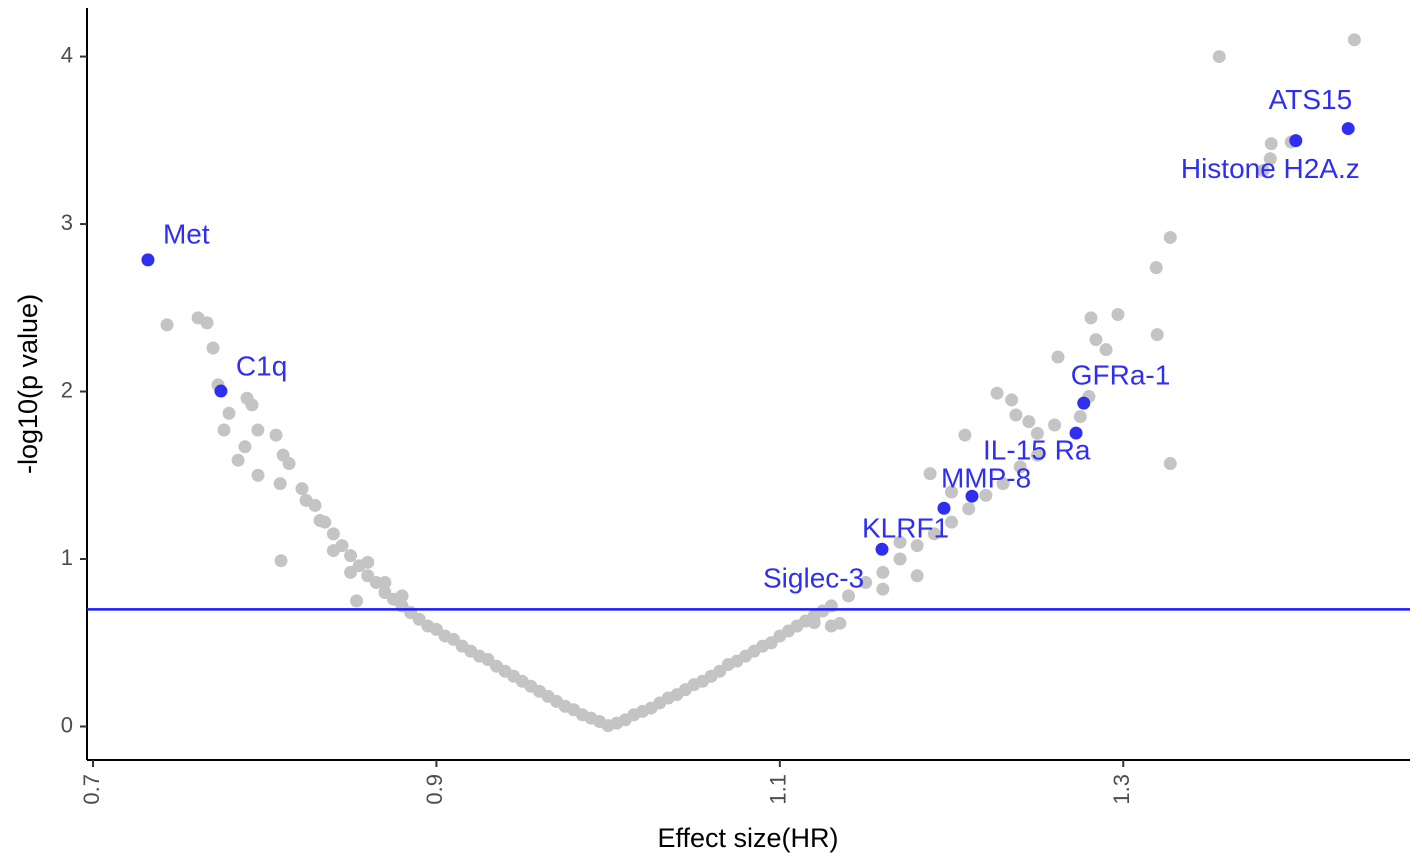 This screenshot has height=863, width=1422. What do you see at coordinates (905, 528) in the screenshot?
I see `point-label: KLRF1` at bounding box center [905, 528].